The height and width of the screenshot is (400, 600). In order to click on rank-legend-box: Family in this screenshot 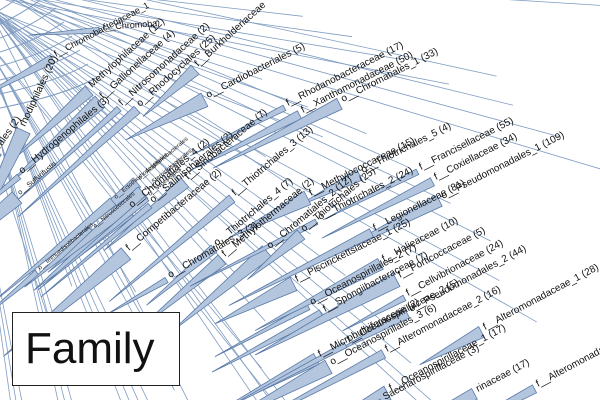, I will do `click(96, 349)`.